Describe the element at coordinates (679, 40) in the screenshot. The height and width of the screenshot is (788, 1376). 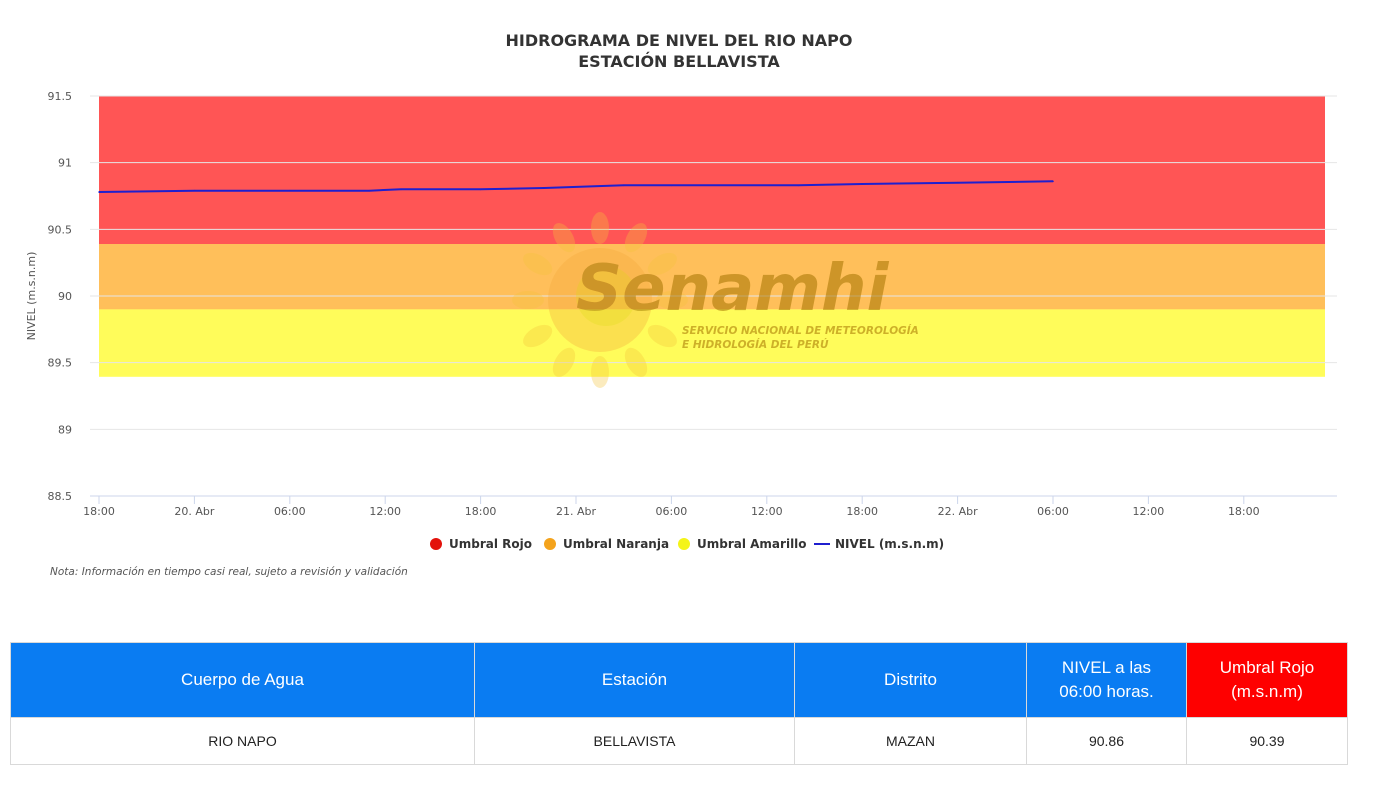
I see `chart-title: HIDROGRAMA DE NIVEL DEL RIO NAPO` at that location.